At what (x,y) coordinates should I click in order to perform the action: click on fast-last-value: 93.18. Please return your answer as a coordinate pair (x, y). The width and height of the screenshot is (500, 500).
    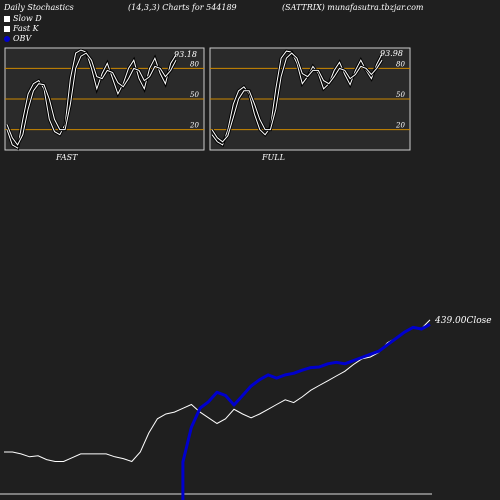
    Looking at the image, I should click on (185, 54).